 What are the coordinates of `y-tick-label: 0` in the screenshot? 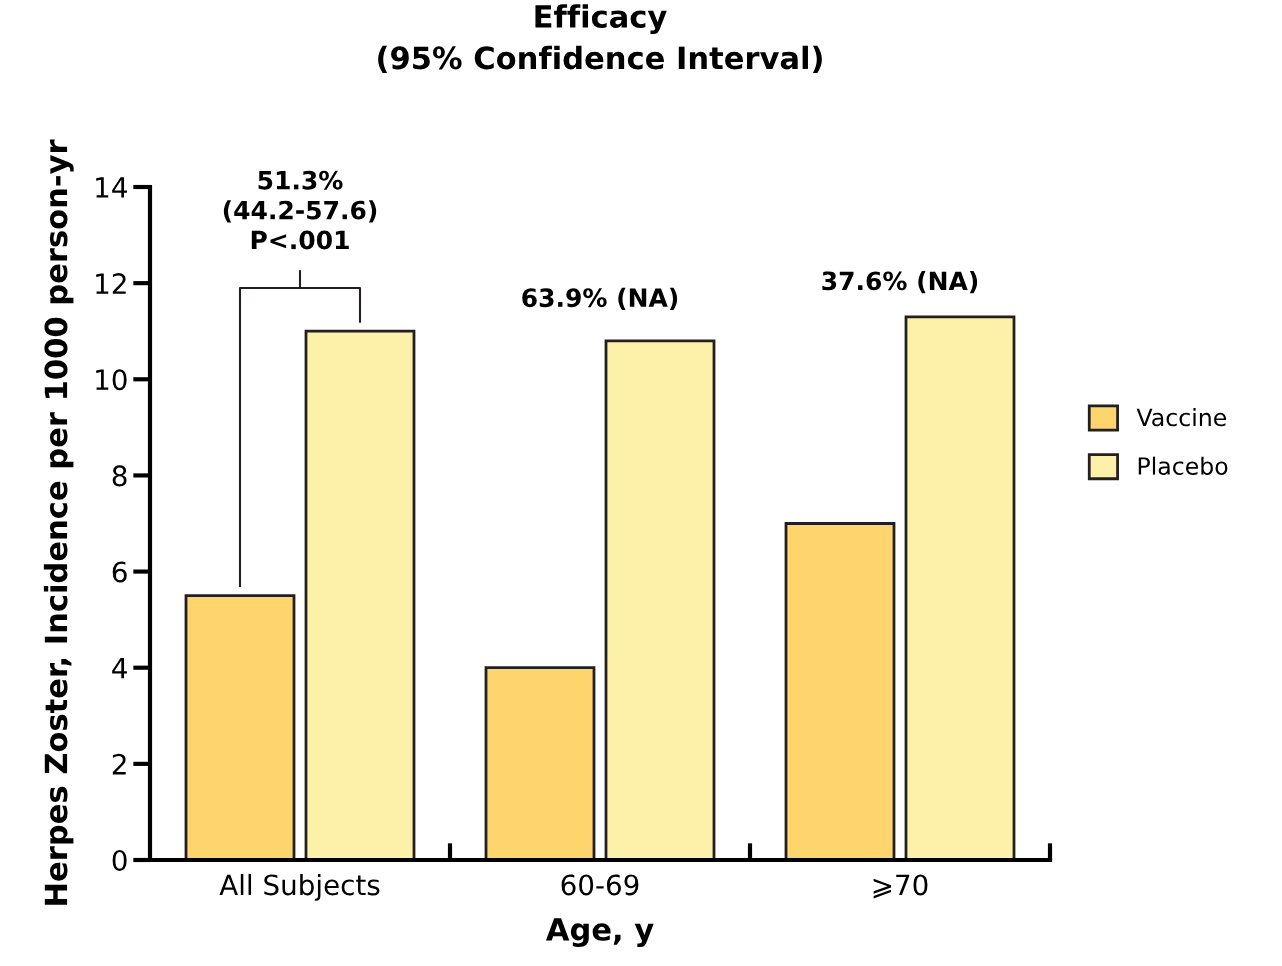 It's located at (119, 860).